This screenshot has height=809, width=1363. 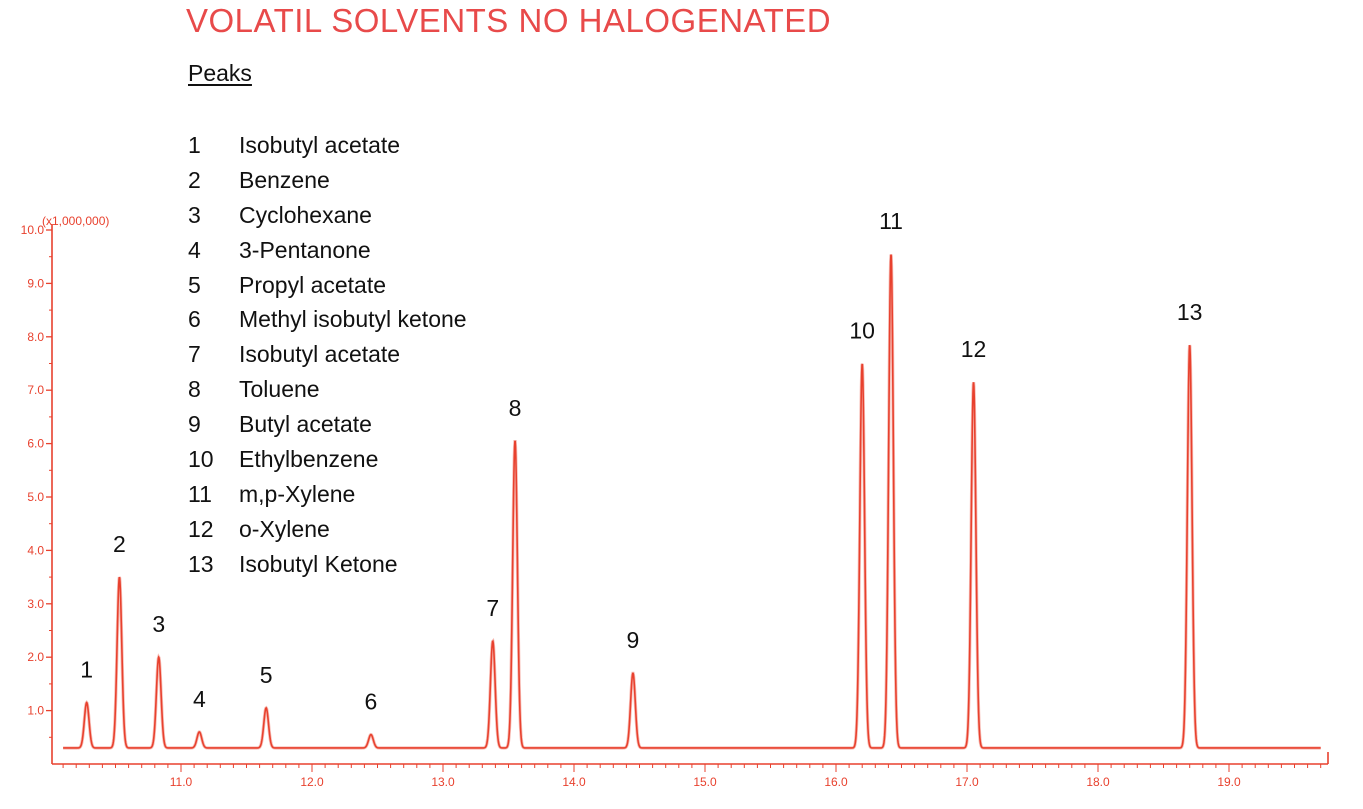 I want to click on legend-item-number: 8, so click(x=194, y=389).